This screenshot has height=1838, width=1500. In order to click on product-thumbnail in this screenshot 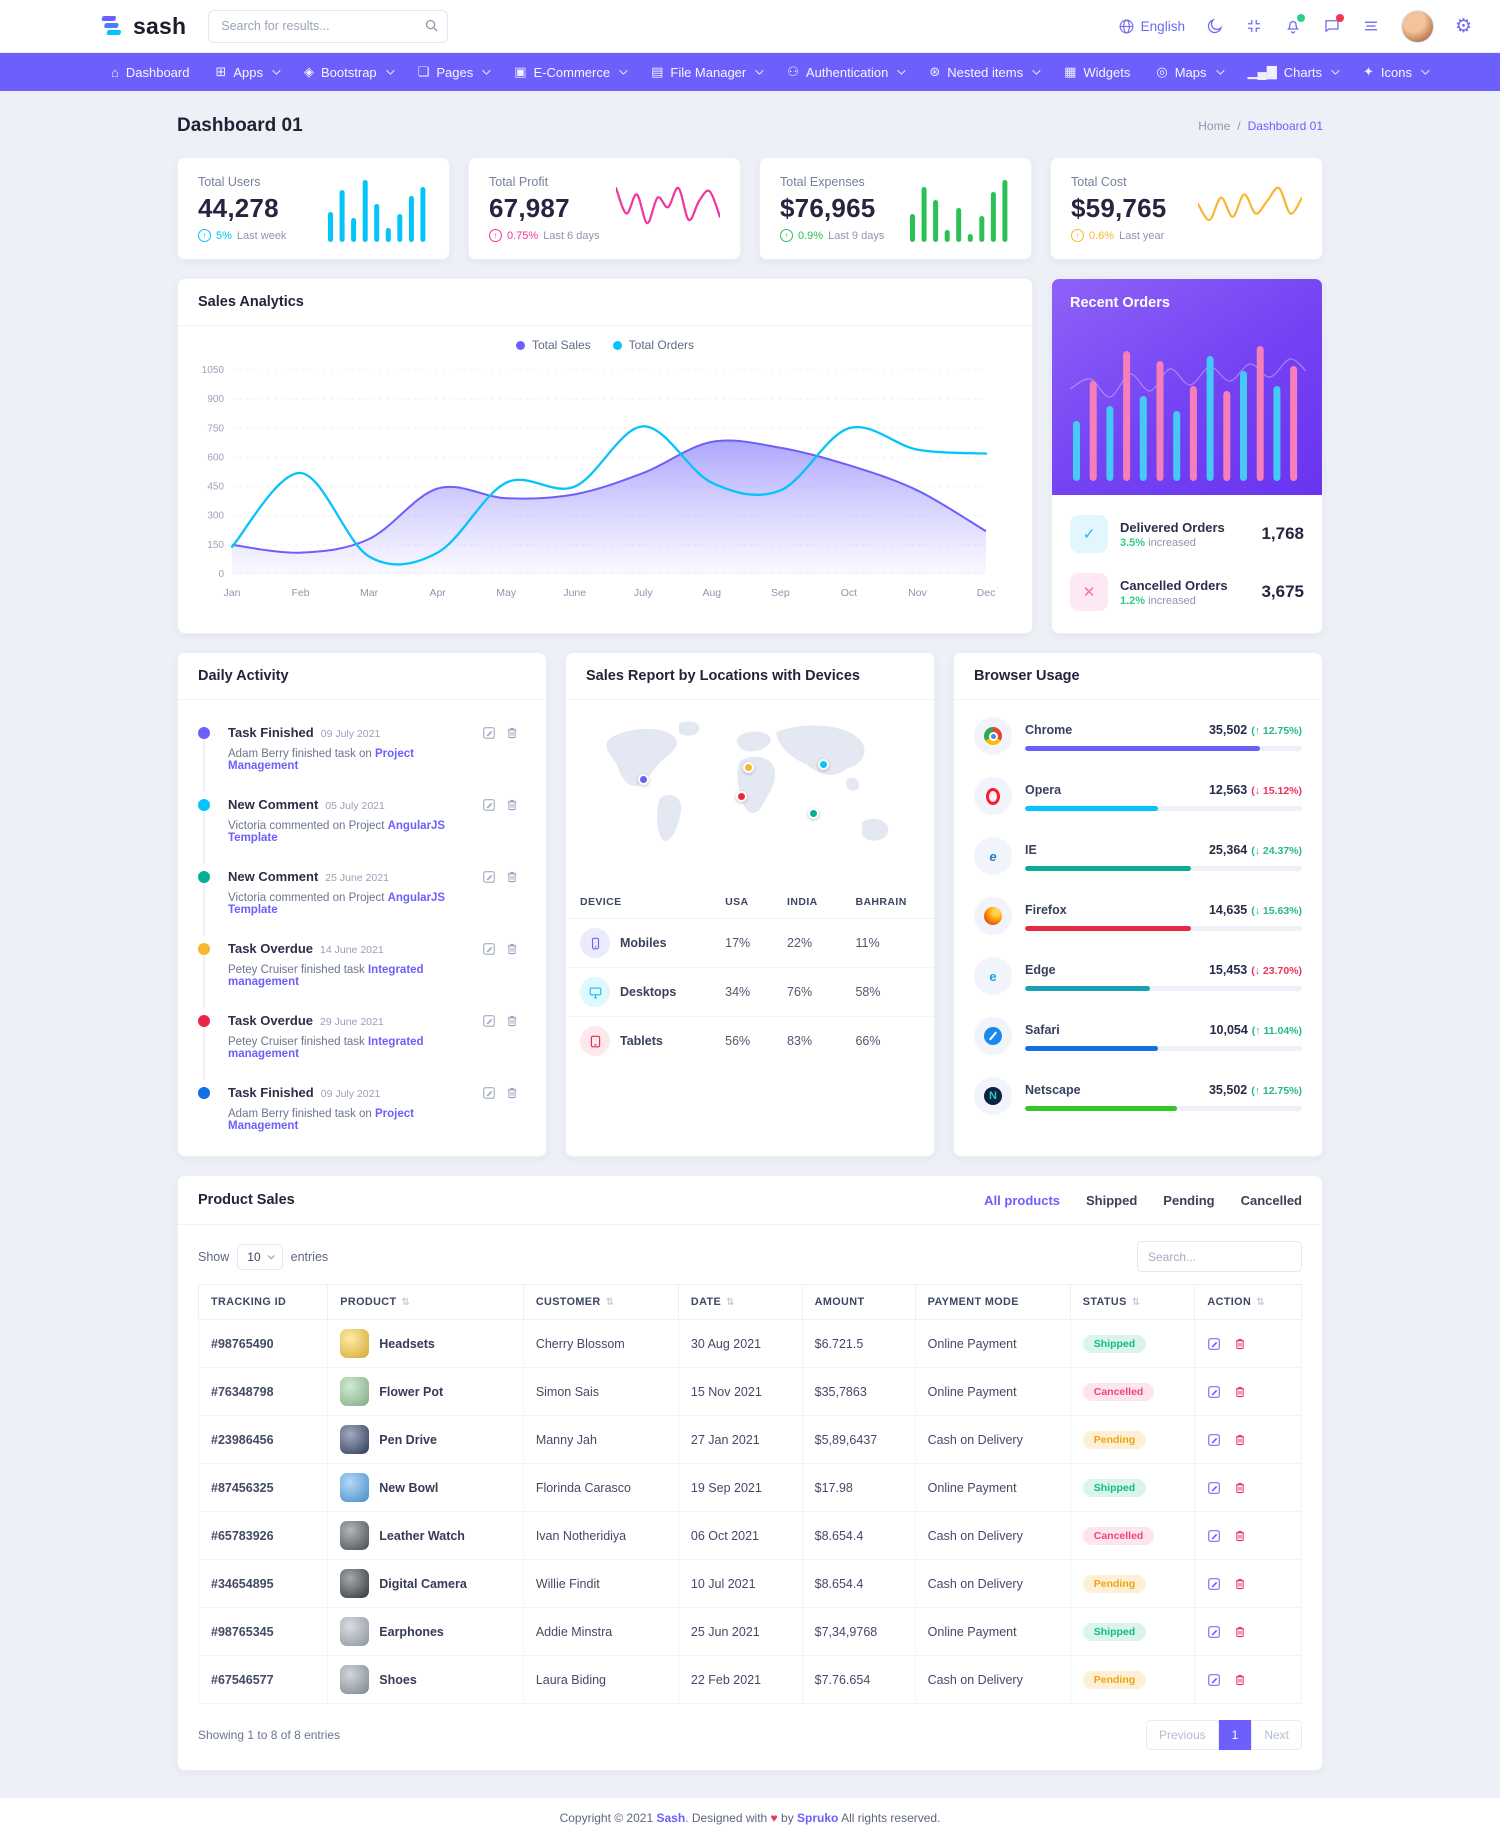, I will do `click(355, 1679)`.